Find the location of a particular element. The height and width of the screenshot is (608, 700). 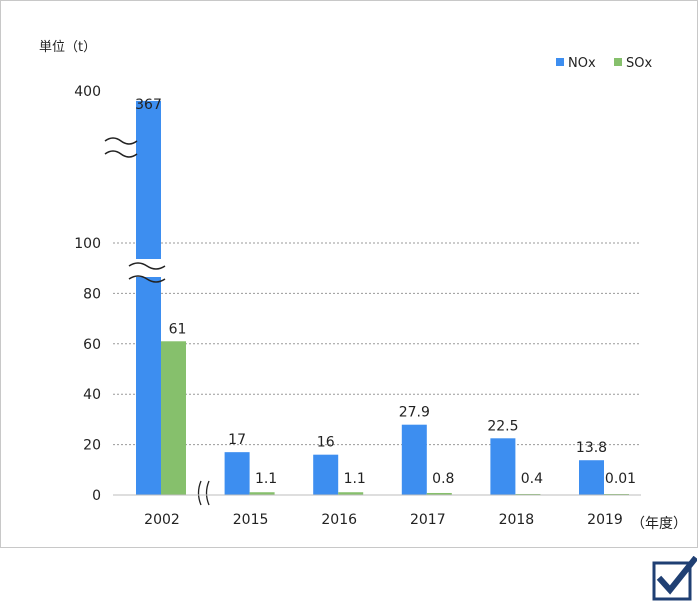

y-tick-label: 40 is located at coordinates (92, 395).